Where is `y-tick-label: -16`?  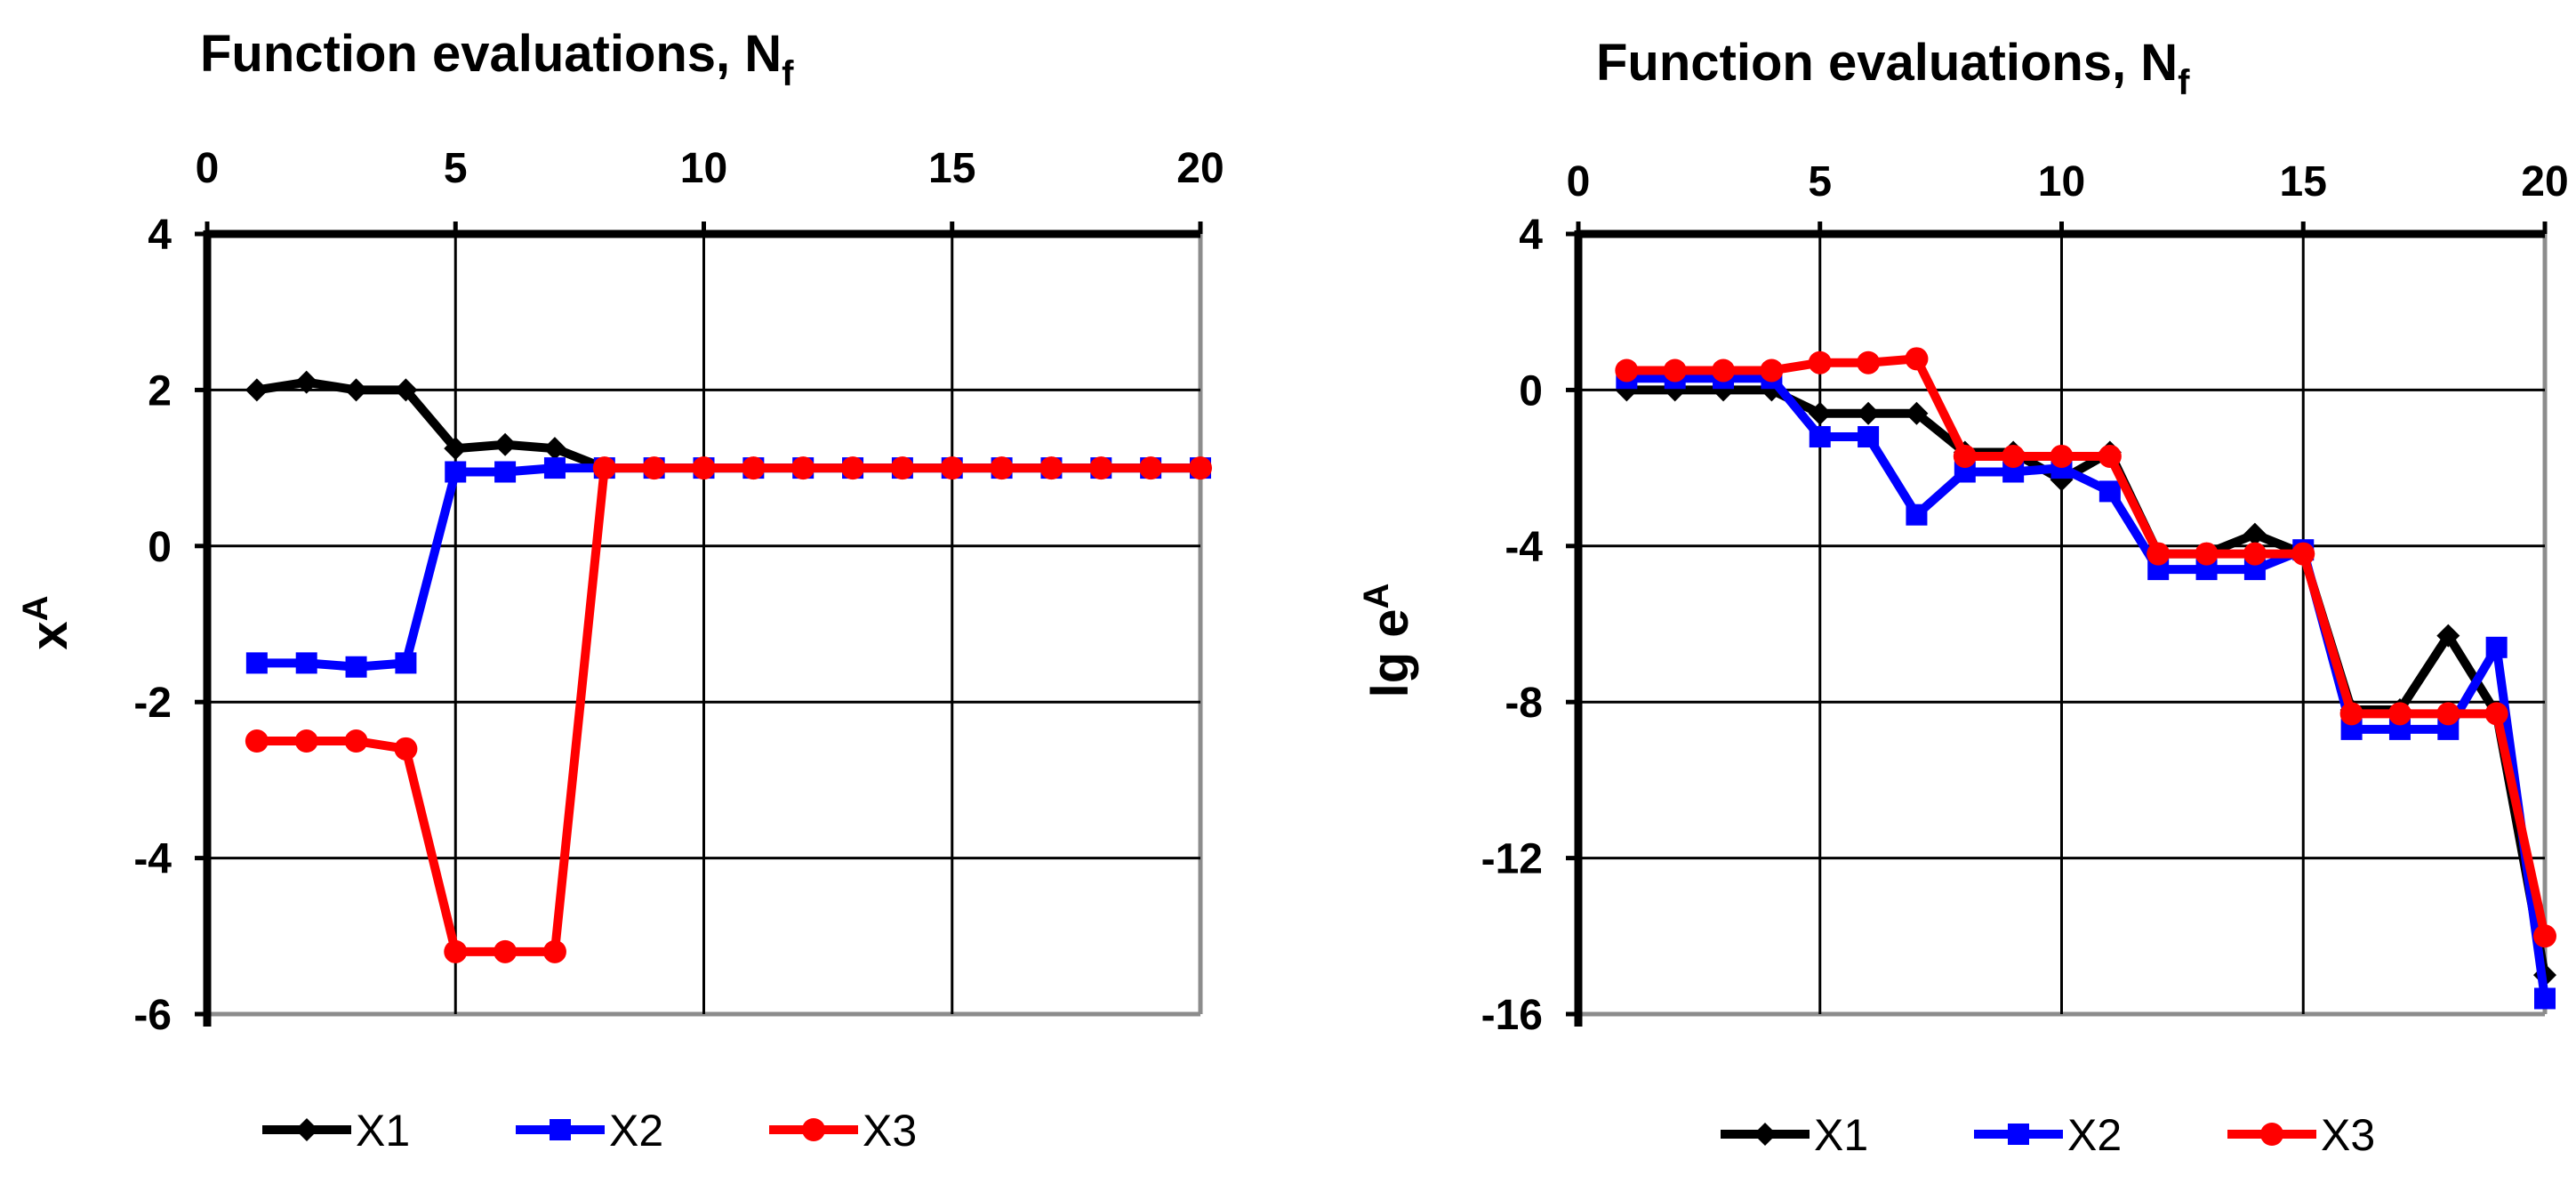 y-tick-label: -16 is located at coordinates (1512, 1015).